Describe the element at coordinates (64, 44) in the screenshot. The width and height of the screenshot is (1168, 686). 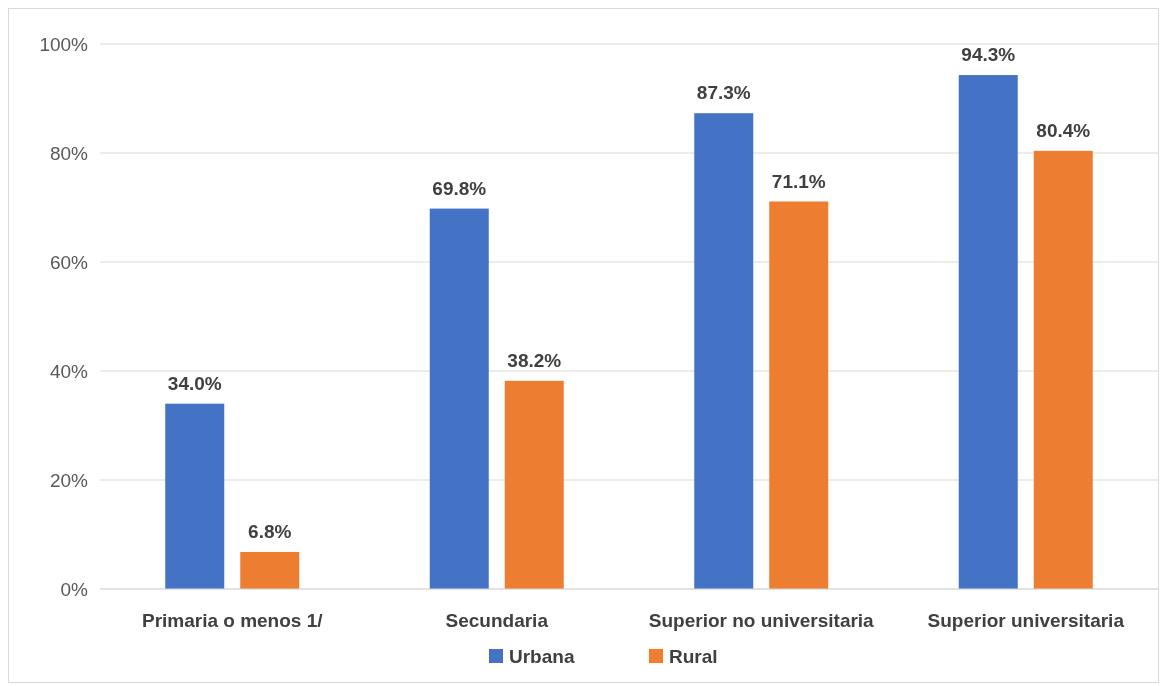
I see `y-tick-label: 100%` at that location.